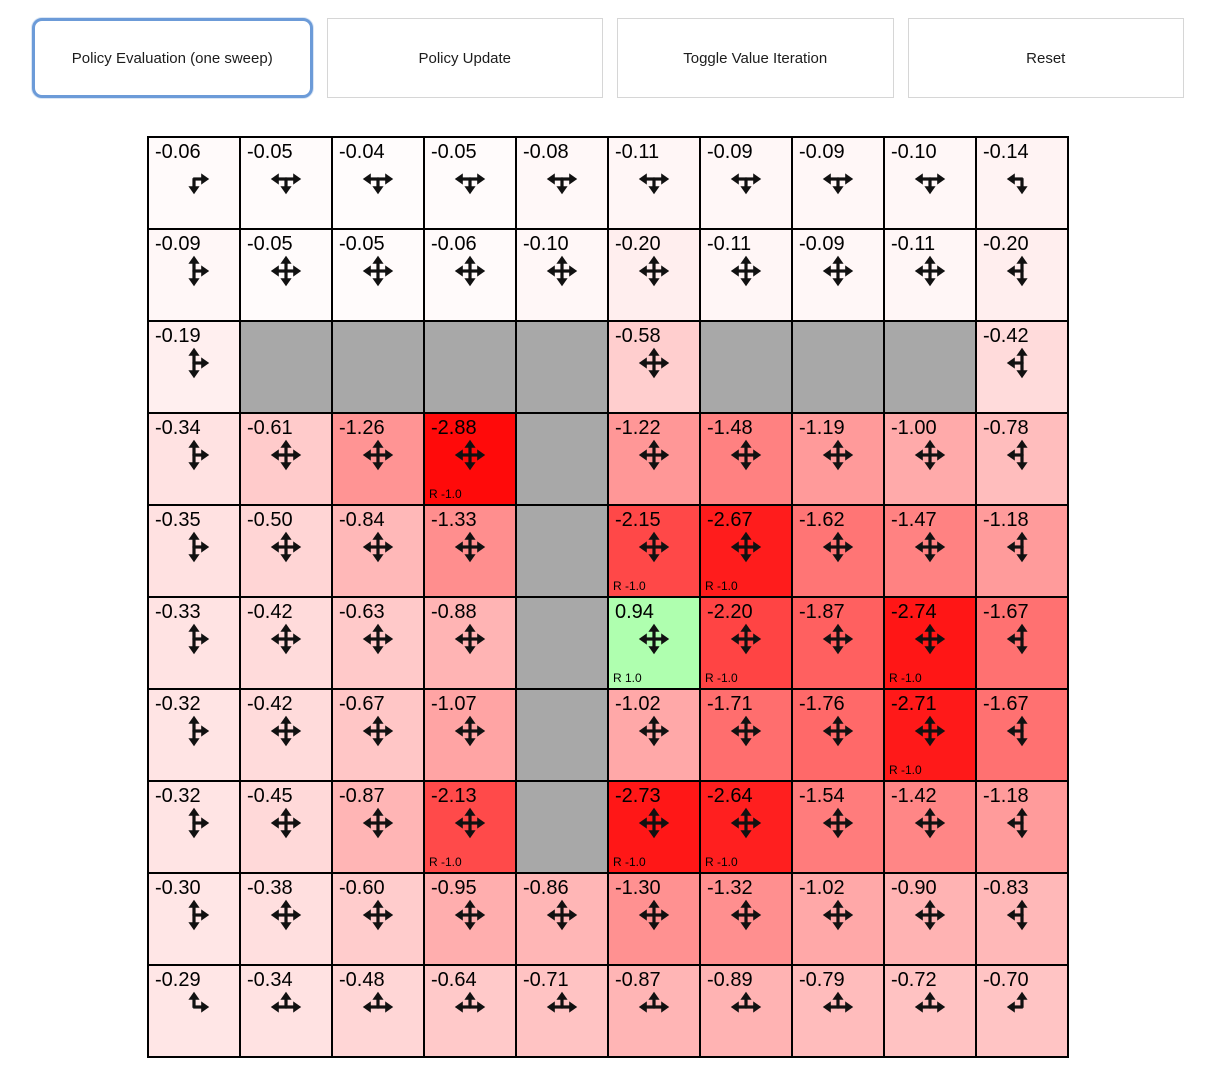  I want to click on grid-cell: -0.83, so click(1022, 919).